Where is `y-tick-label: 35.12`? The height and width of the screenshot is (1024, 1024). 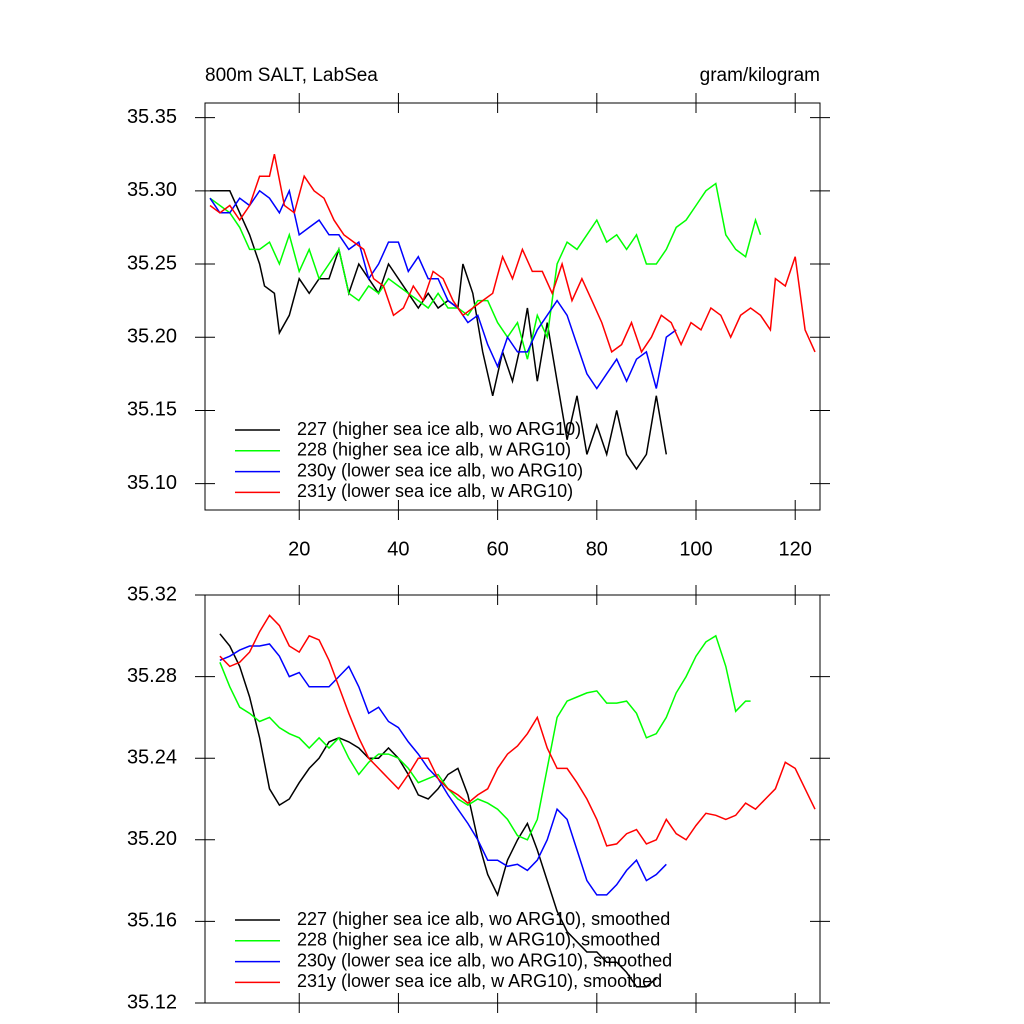 y-tick-label: 35.12 is located at coordinates (152, 1002).